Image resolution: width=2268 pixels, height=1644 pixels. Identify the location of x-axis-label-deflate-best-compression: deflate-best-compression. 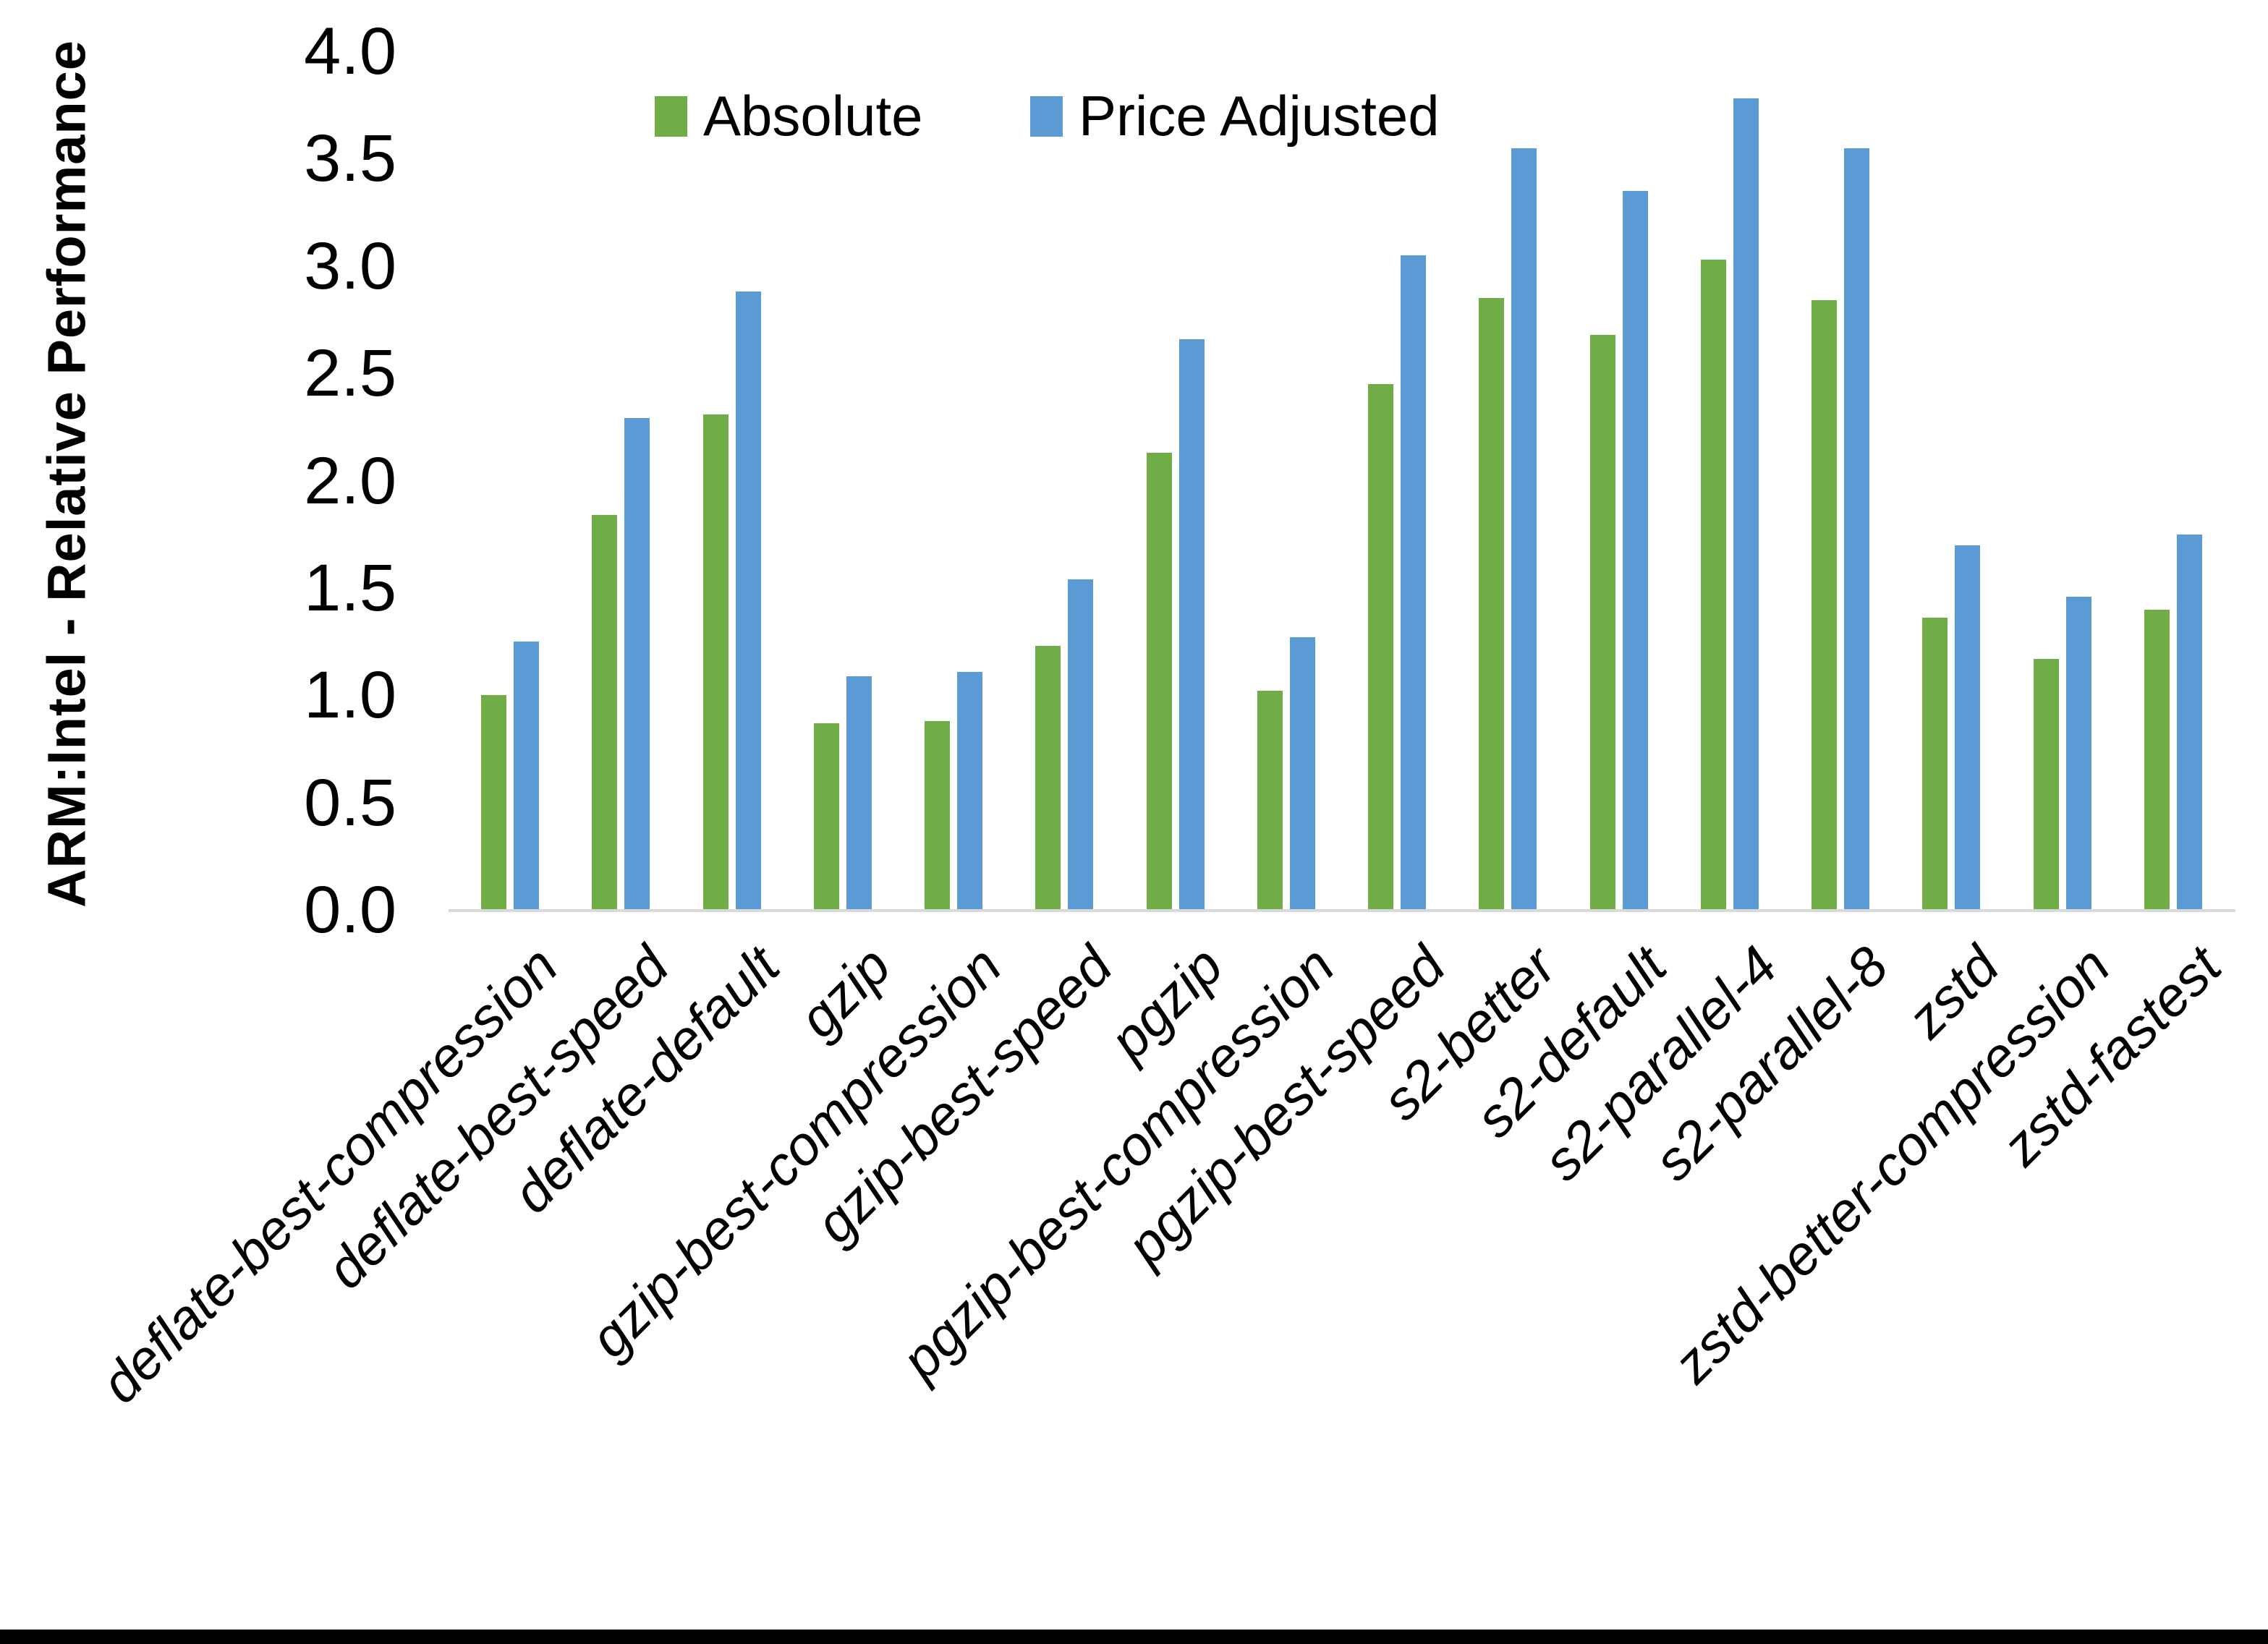
(330, 1174).